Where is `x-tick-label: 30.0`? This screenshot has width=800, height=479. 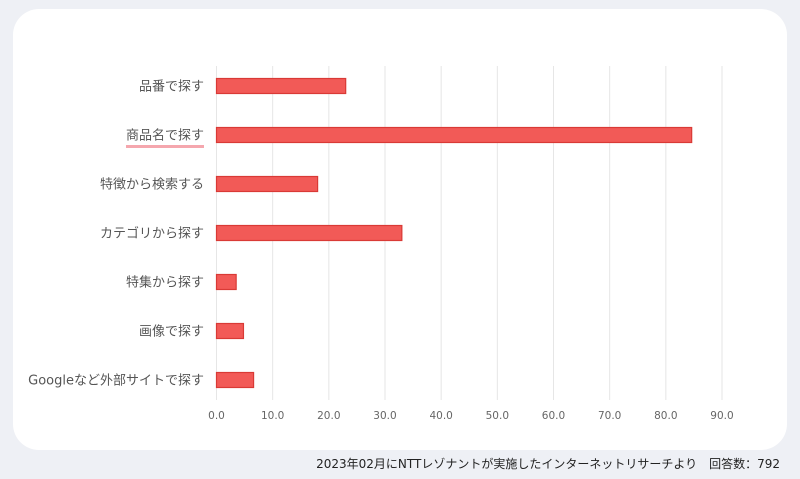 x-tick-label: 30.0 is located at coordinates (384, 416).